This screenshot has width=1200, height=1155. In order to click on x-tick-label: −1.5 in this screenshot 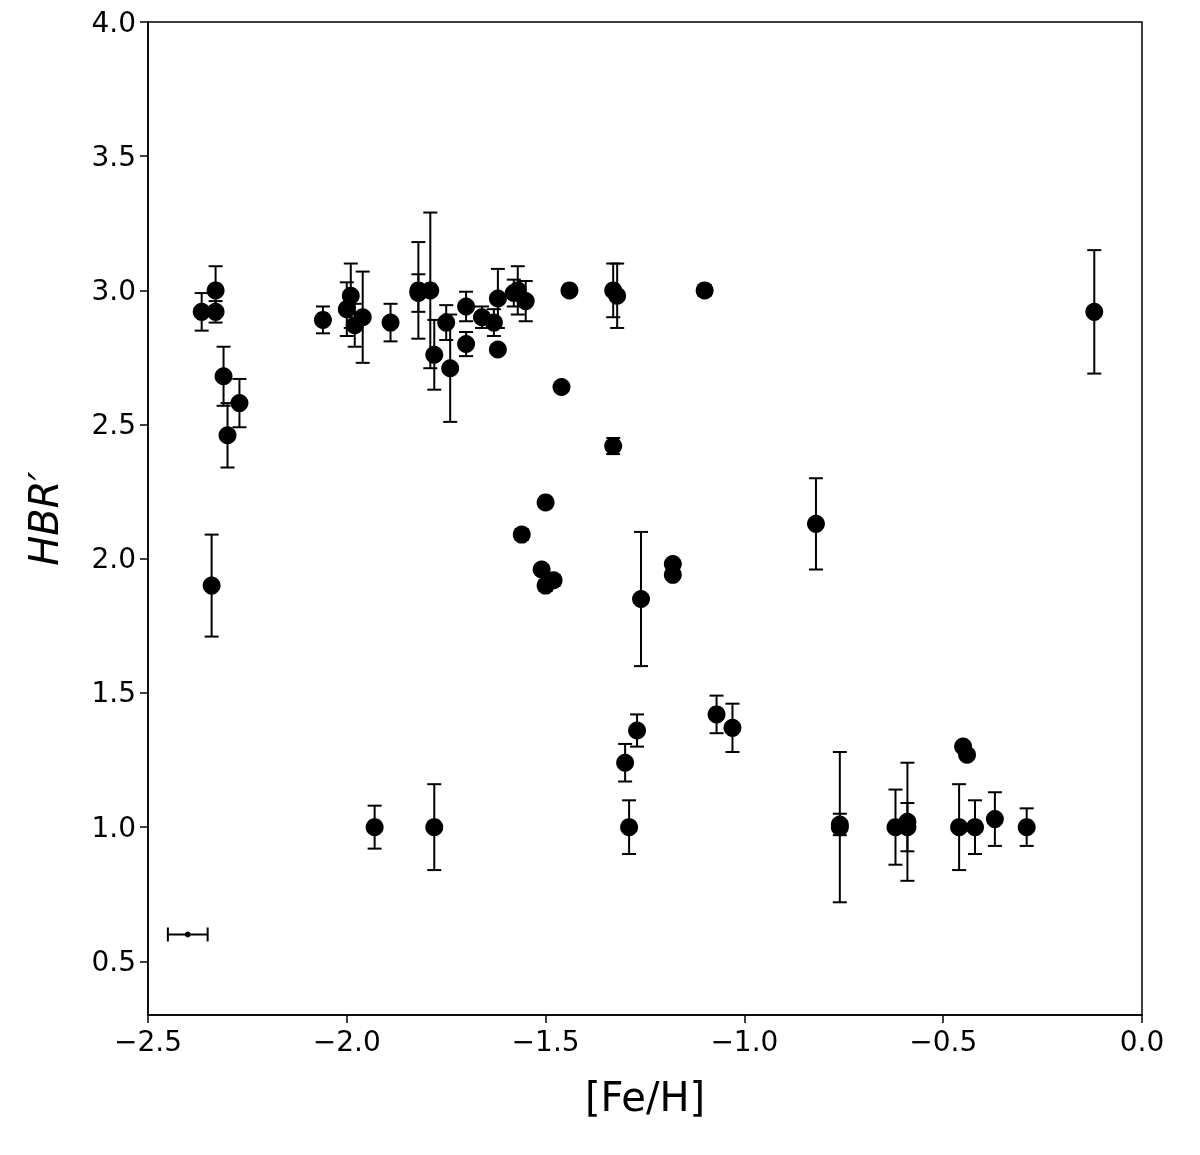, I will do `click(545, 1041)`.